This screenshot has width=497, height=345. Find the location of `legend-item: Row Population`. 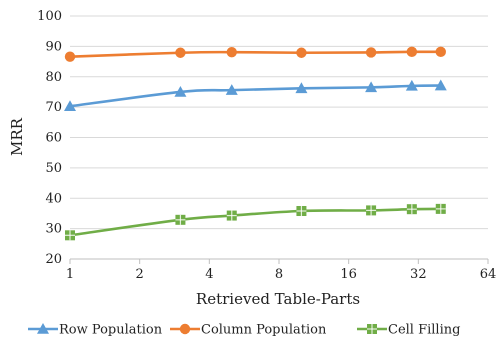

legend-item: Row Population is located at coordinates (95, 330).